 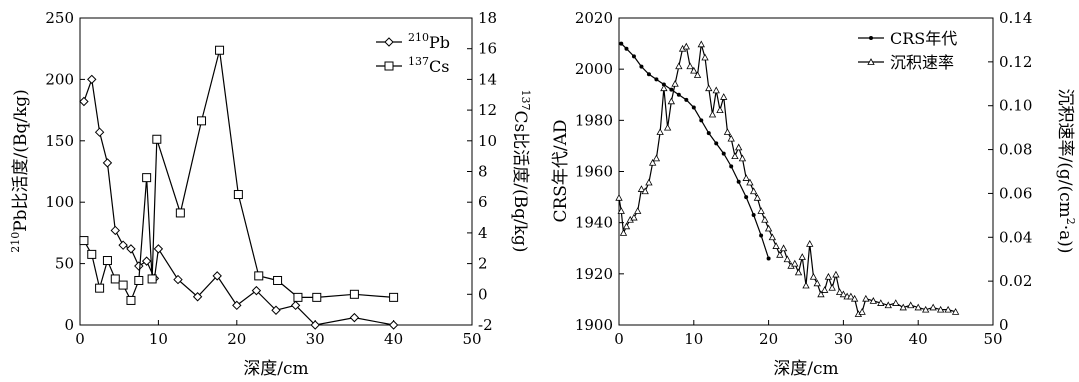 I want to click on legend-label: 210Pb, so click(x=429, y=41).